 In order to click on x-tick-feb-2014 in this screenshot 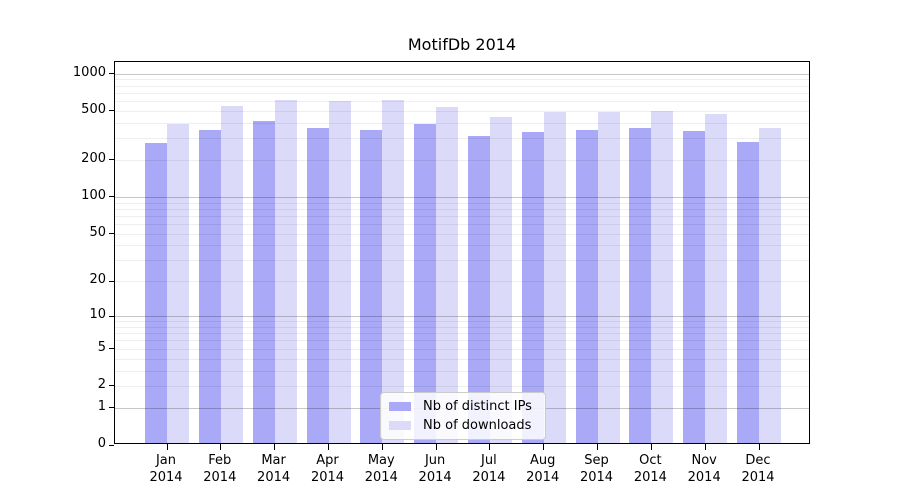, I will do `click(221, 446)`.